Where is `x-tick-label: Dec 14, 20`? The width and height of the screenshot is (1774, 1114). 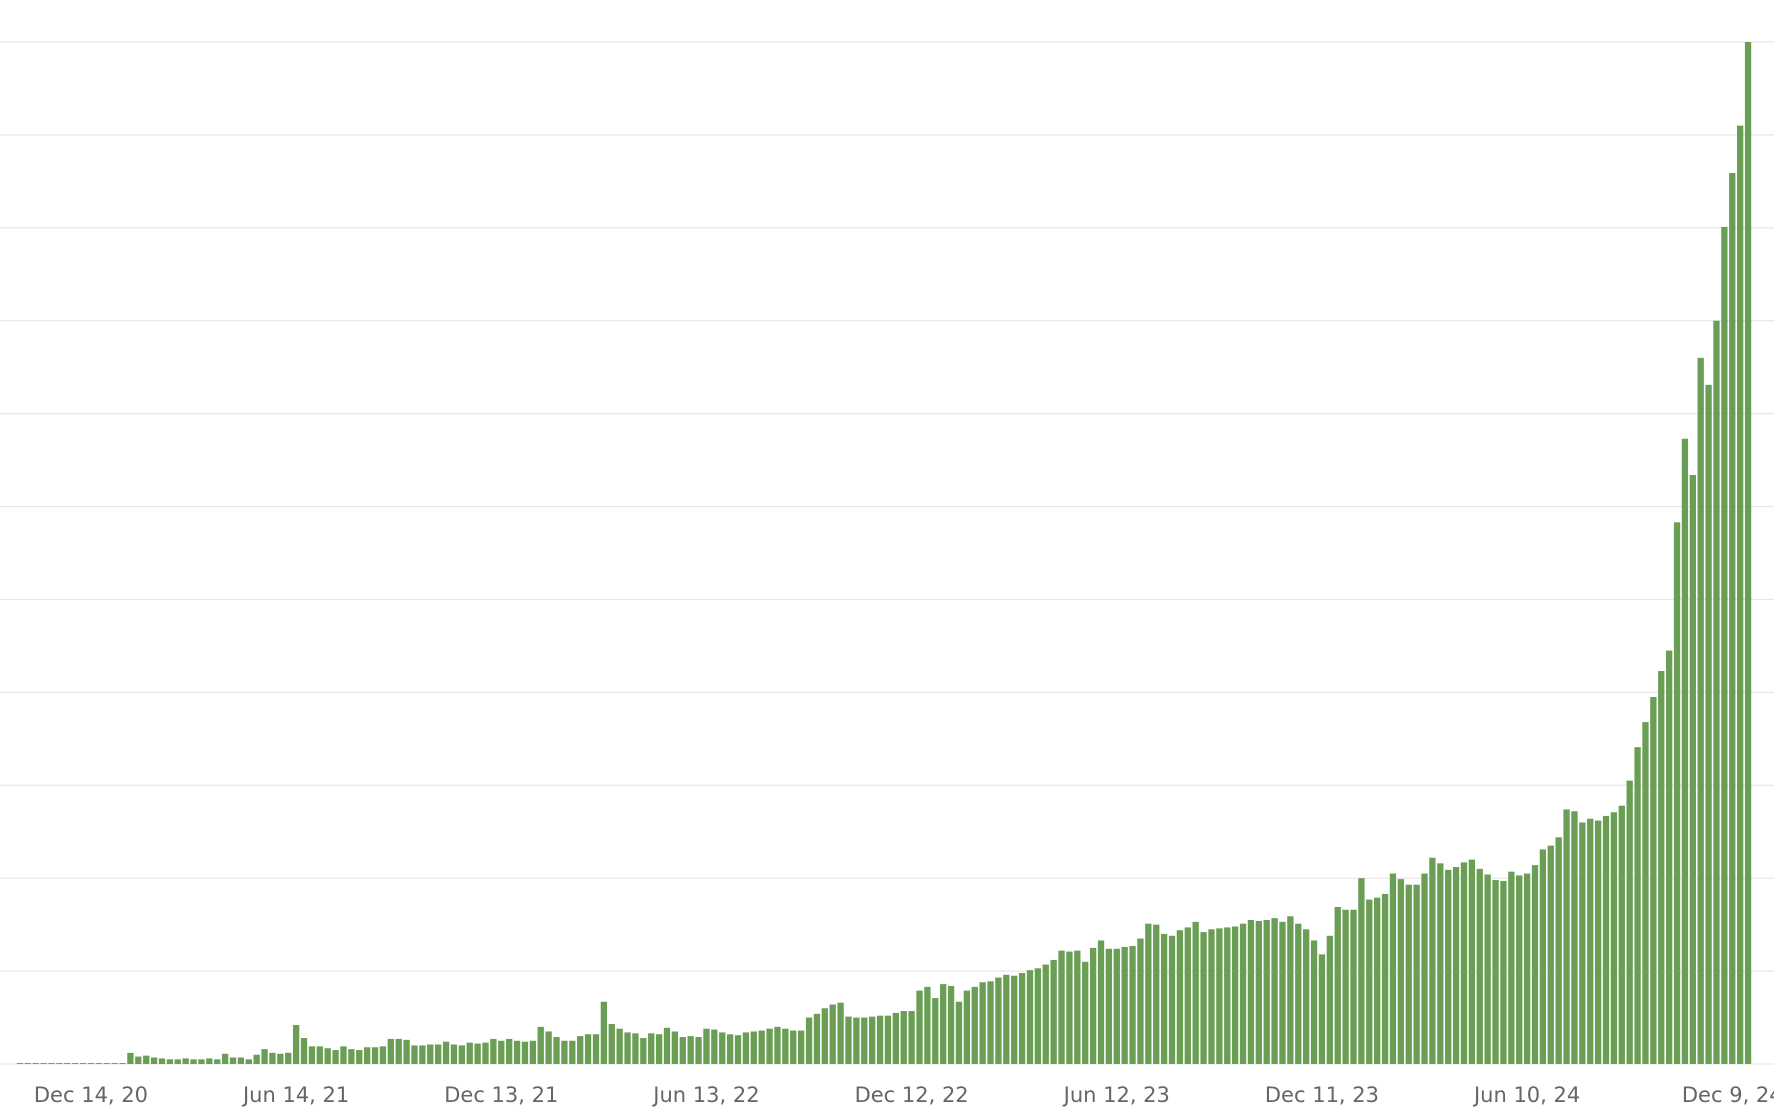
x-tick-label: Dec 14, 20 is located at coordinates (91, 1095).